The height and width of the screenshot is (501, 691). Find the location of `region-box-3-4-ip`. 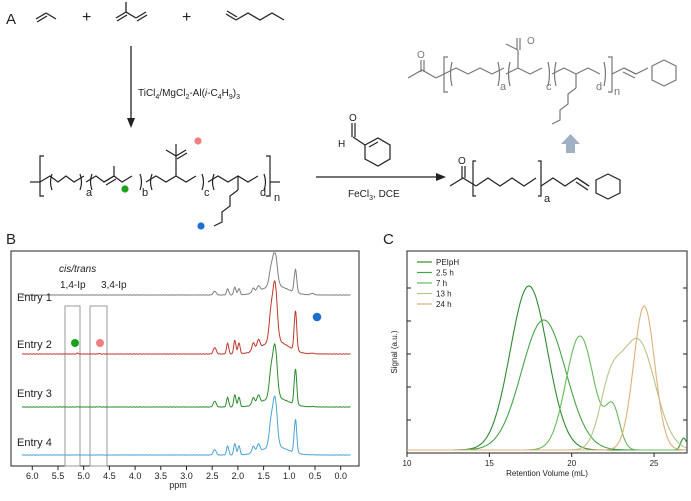

region-box-3-4-ip is located at coordinates (98, 386).